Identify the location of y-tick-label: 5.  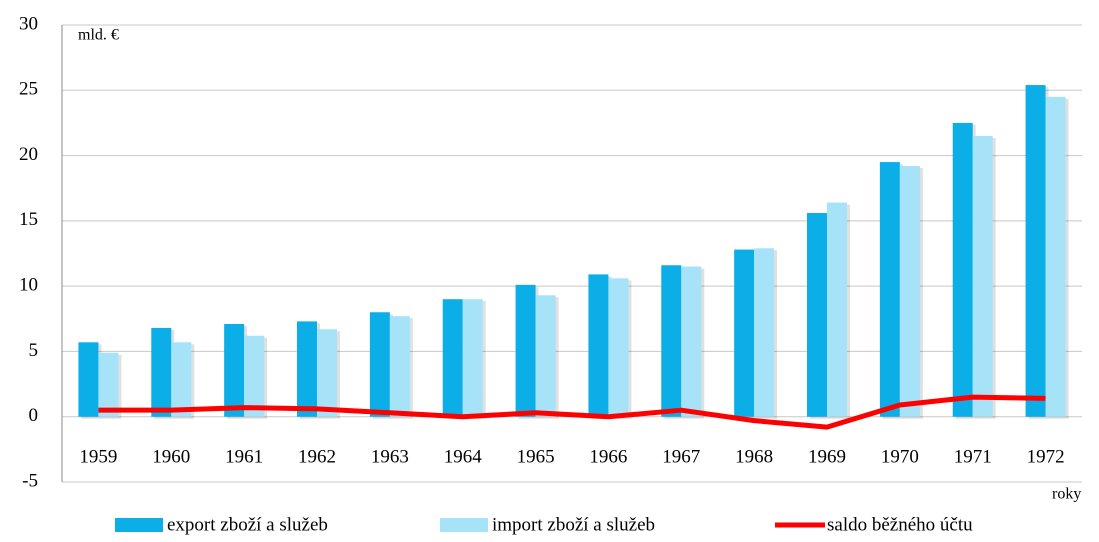
(34, 350).